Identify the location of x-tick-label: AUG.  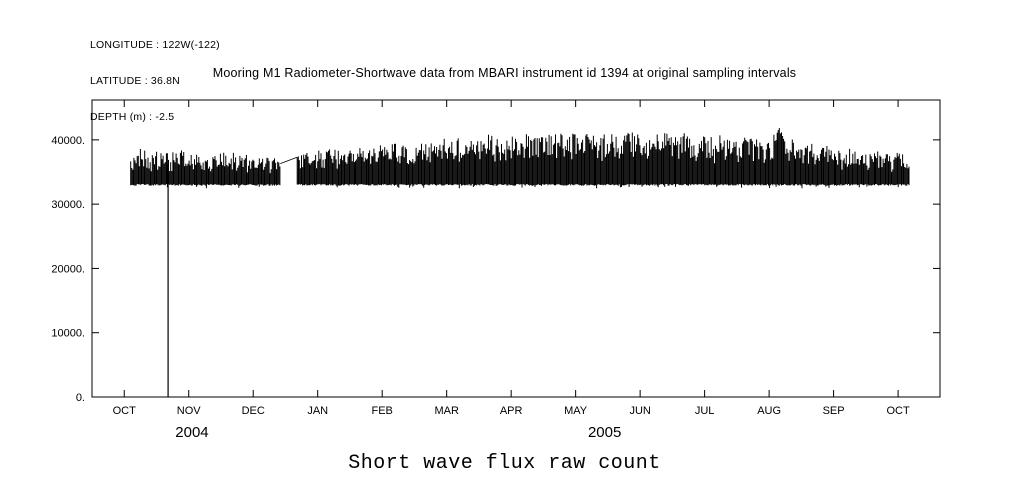
(769, 411).